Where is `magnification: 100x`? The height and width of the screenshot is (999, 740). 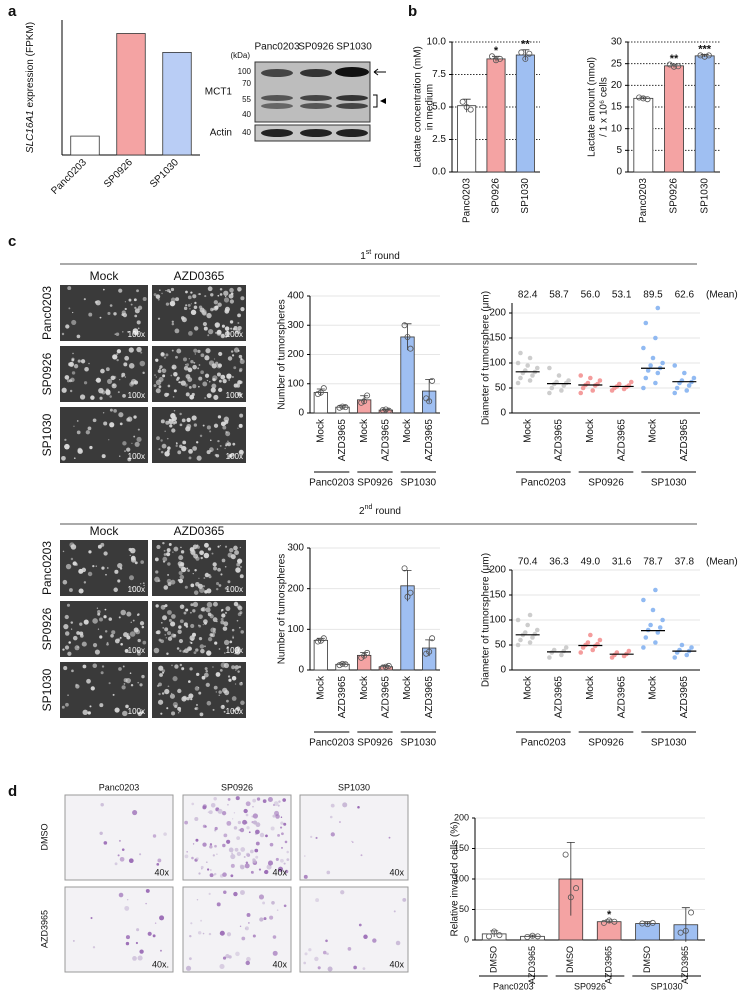
magnification: 100x is located at coordinates (136, 650).